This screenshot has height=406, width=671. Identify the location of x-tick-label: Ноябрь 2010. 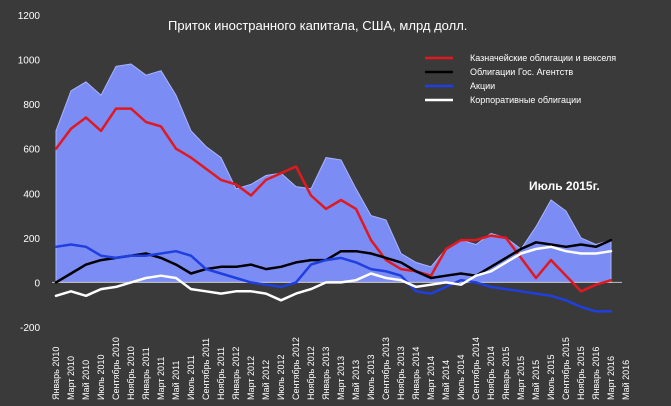
(131, 373).